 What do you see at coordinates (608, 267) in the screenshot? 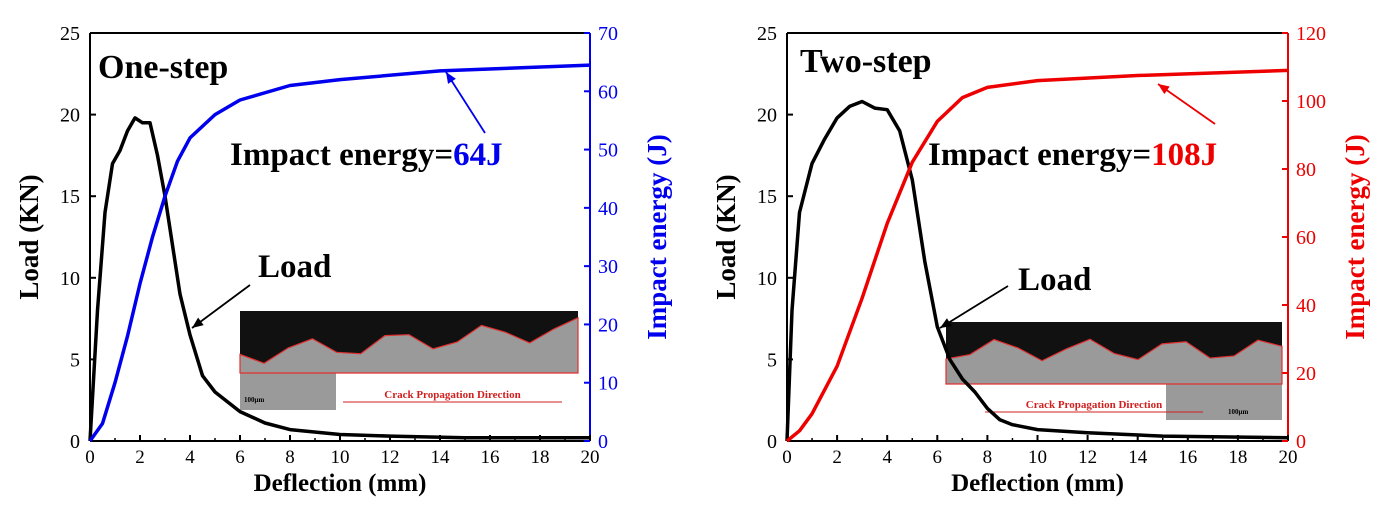
I see `y2-tick-label: 30` at bounding box center [608, 267].